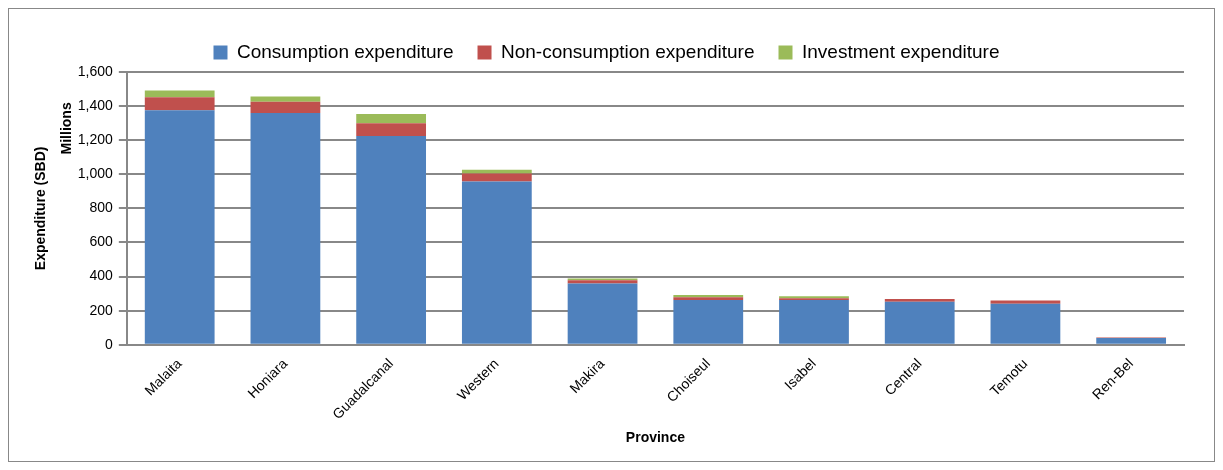 Image resolution: width=1223 pixels, height=470 pixels. I want to click on y-tick-label: 1,400, so click(95, 104).